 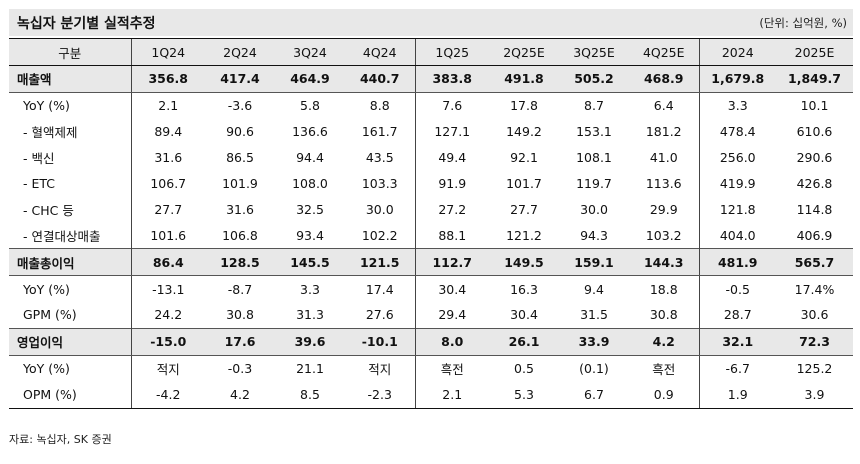 What do you see at coordinates (167, 289) in the screenshot?
I see `table-cell: -13.1` at bounding box center [167, 289].